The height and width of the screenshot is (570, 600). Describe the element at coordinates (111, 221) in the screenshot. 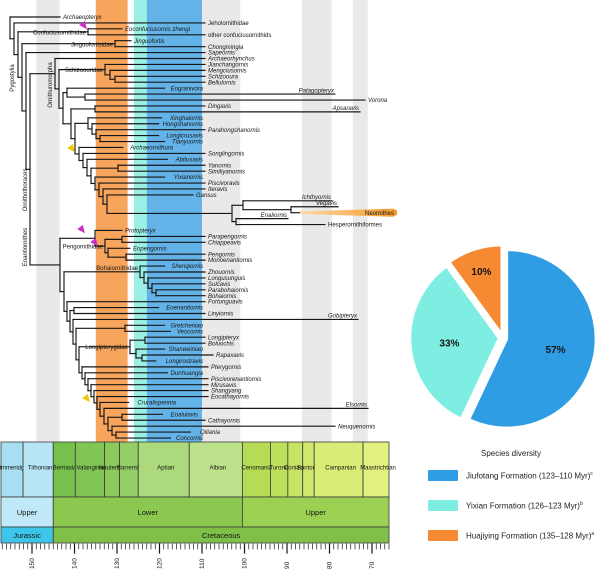

I see `formation-band-huajiying` at that location.